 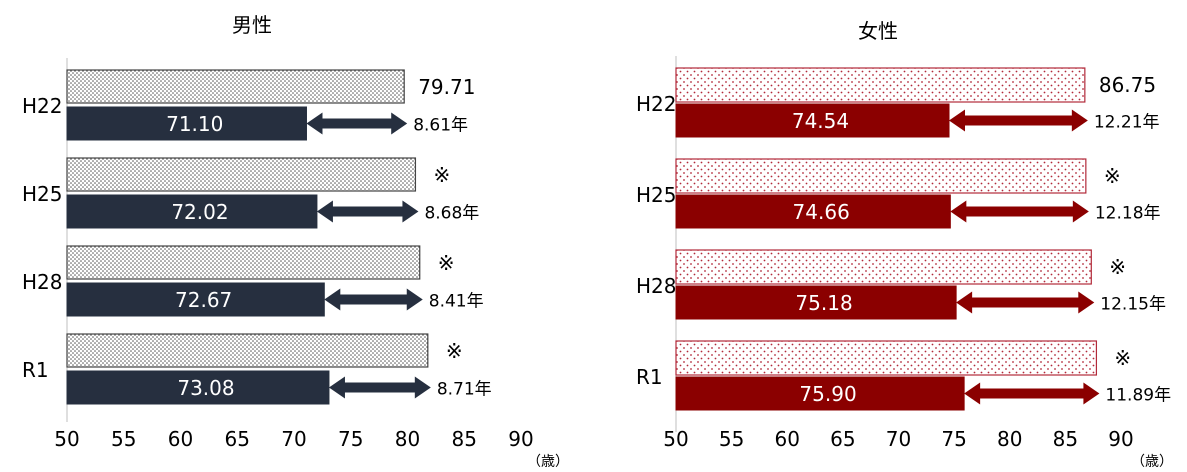 What do you see at coordinates (820, 121) in the screenshot?
I see `bottom-value-label: 74.54` at bounding box center [820, 121].